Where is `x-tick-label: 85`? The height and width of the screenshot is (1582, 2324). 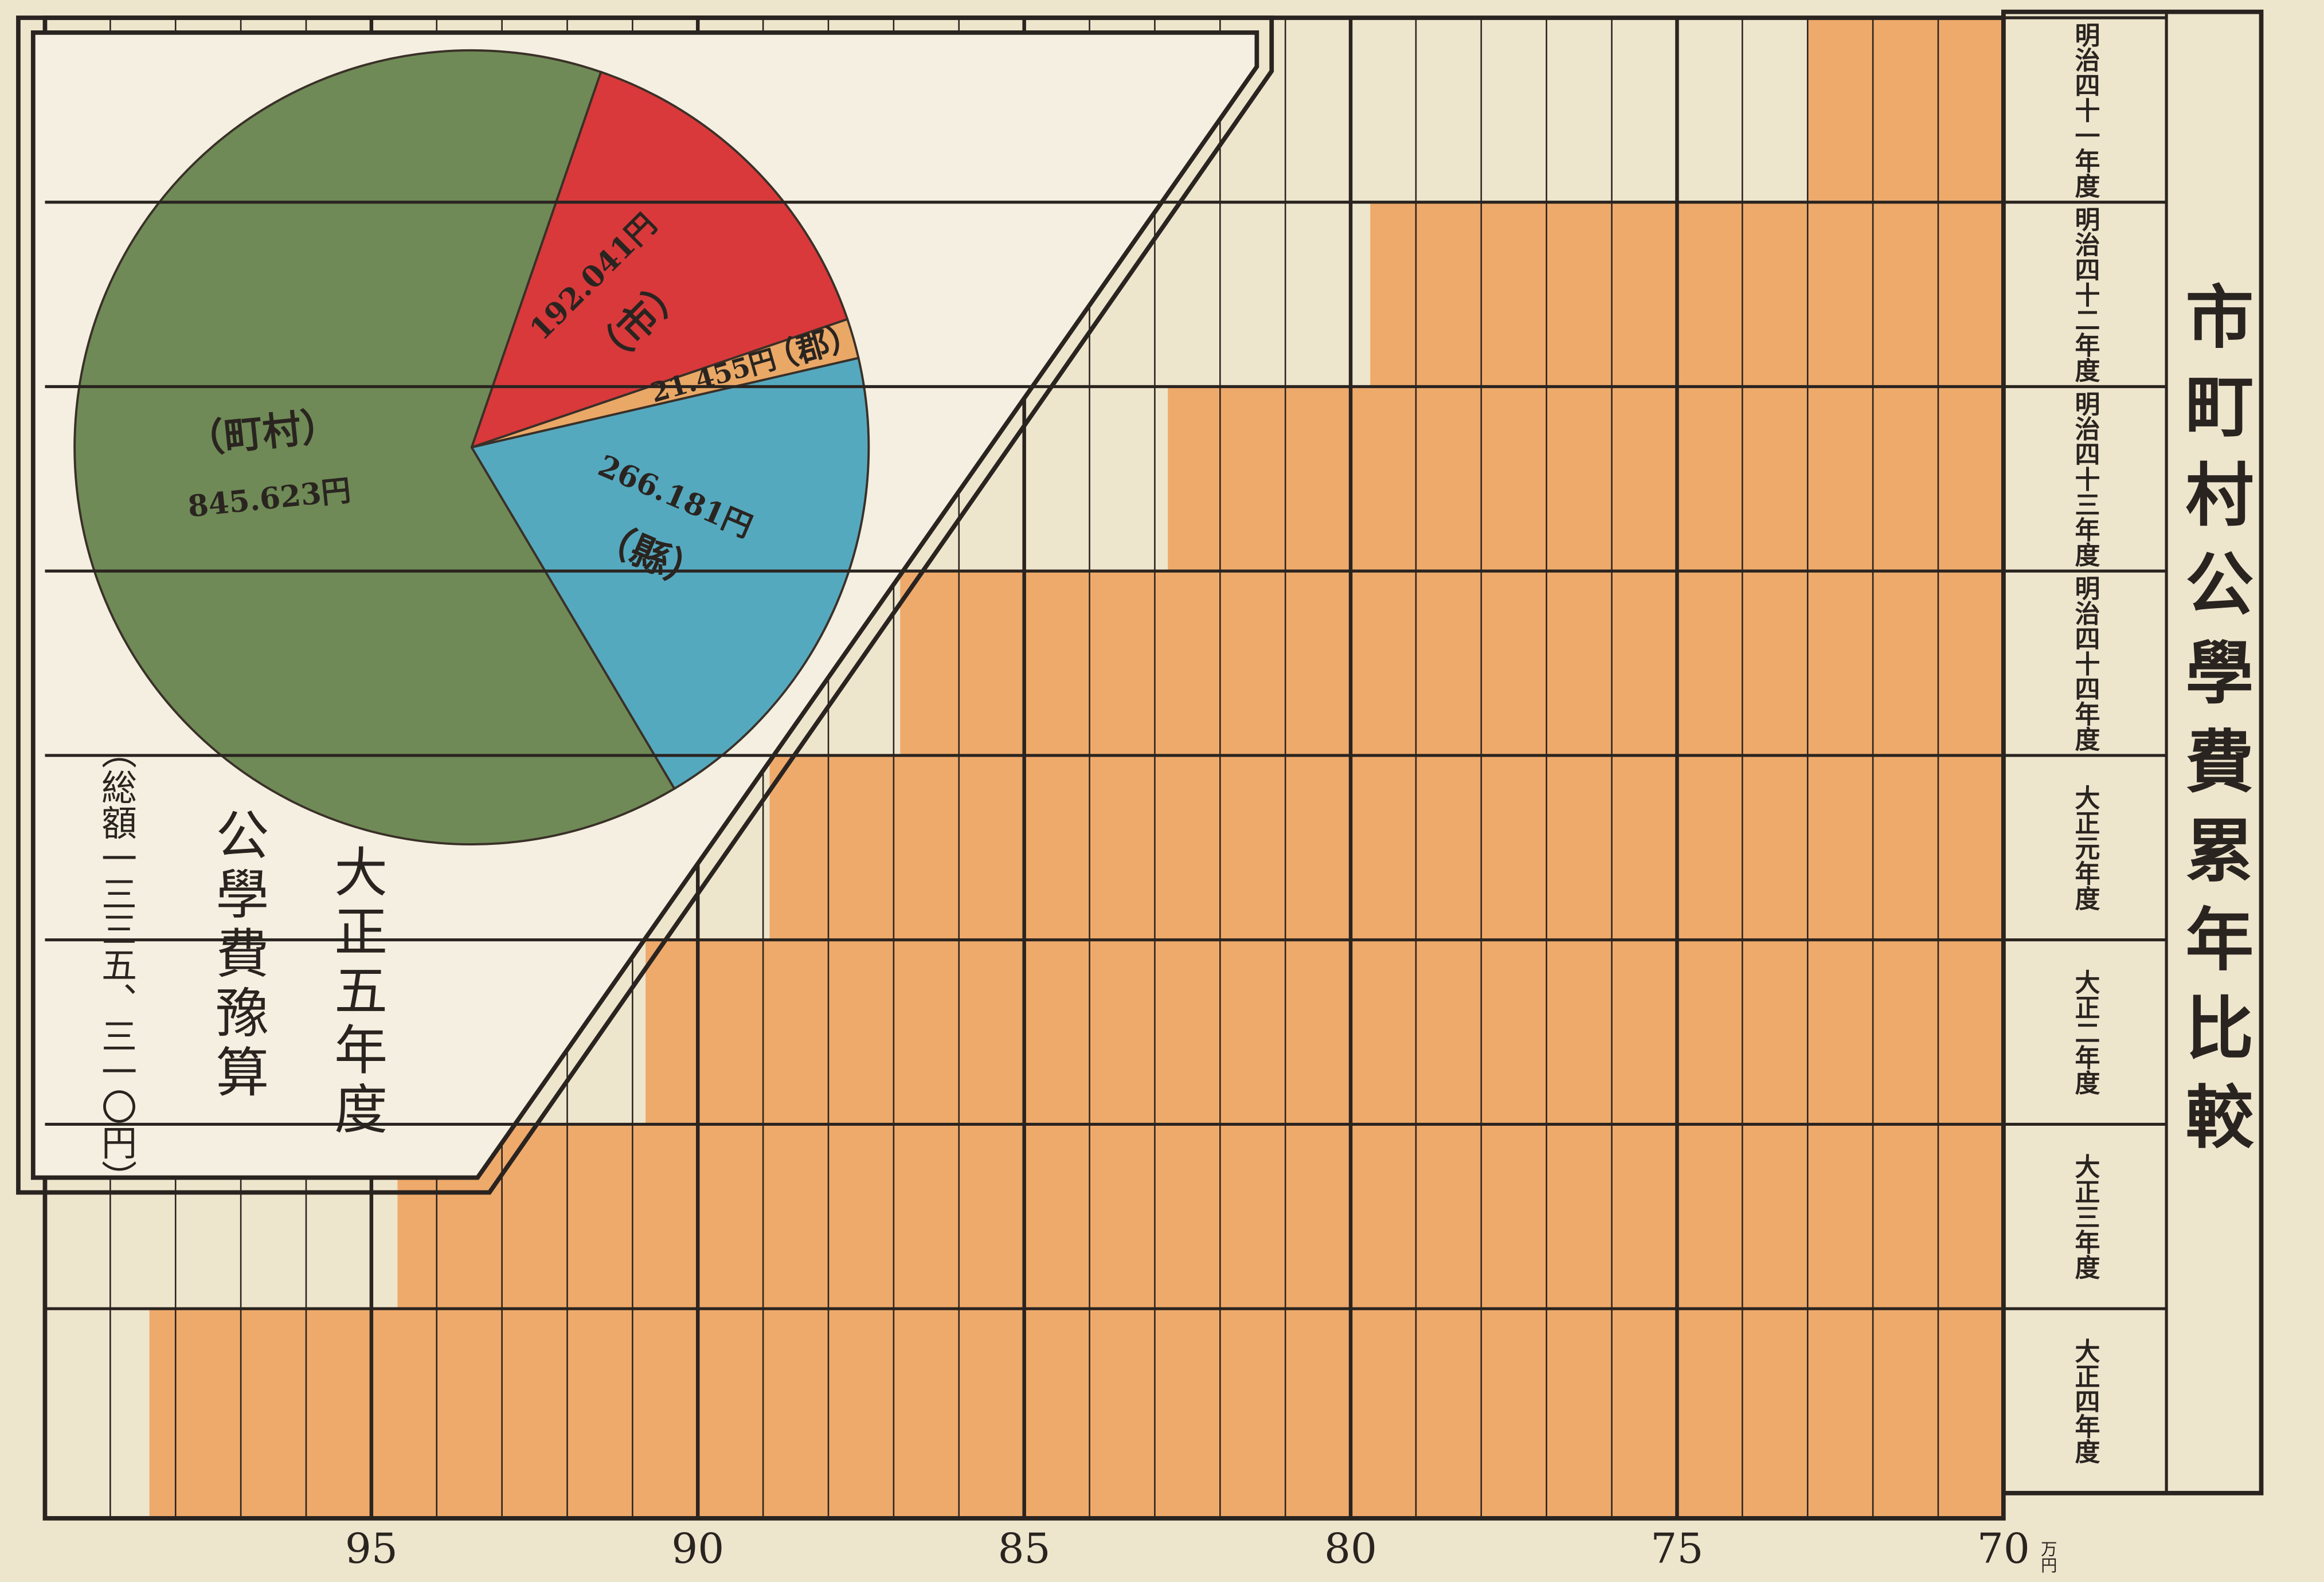
x-tick-label: 85 is located at coordinates (1024, 1549).